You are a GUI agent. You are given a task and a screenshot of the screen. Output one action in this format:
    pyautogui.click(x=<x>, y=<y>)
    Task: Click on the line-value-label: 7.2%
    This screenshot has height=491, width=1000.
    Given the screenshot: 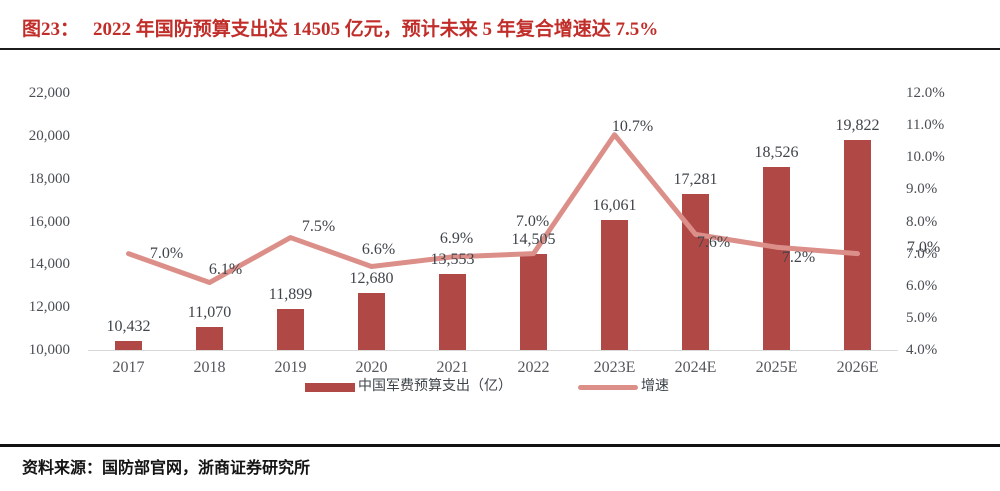 What is the action you would take?
    pyautogui.click(x=798, y=258)
    